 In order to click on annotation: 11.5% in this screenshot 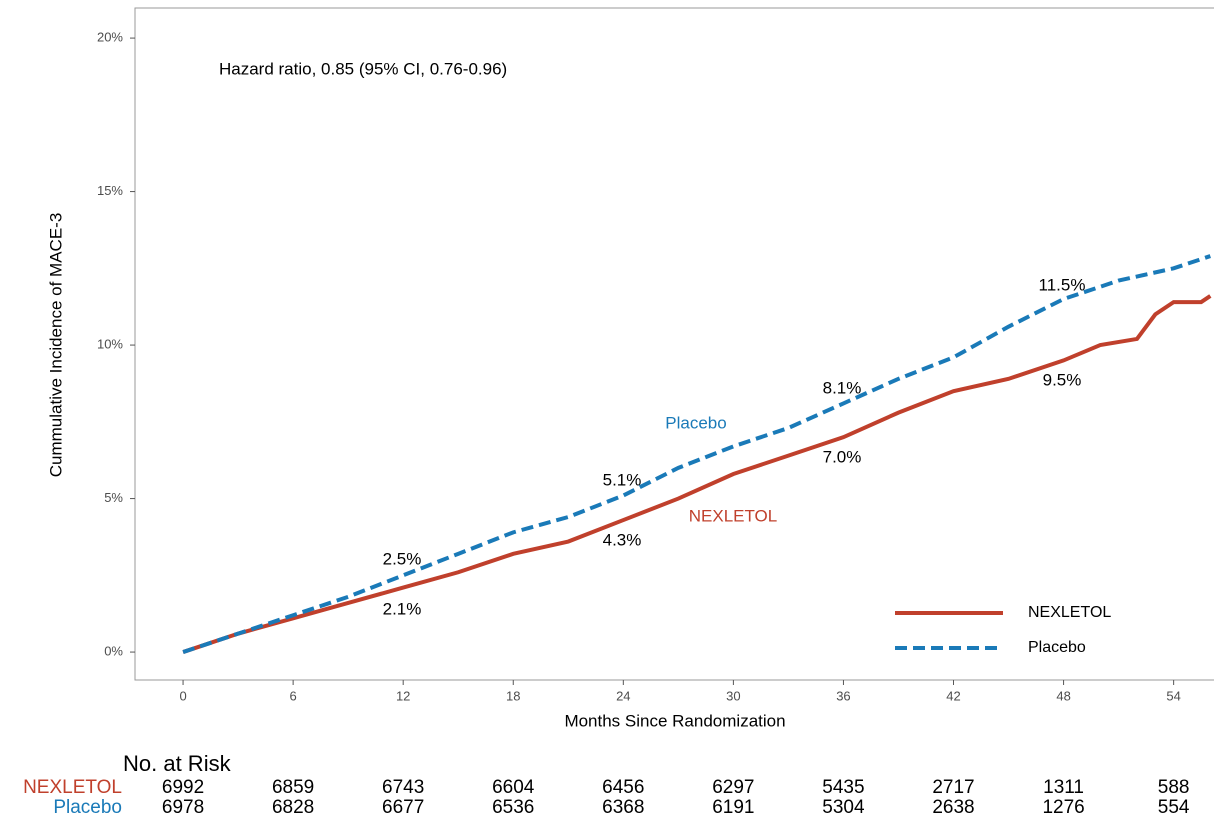, I will do `click(1062, 284)`.